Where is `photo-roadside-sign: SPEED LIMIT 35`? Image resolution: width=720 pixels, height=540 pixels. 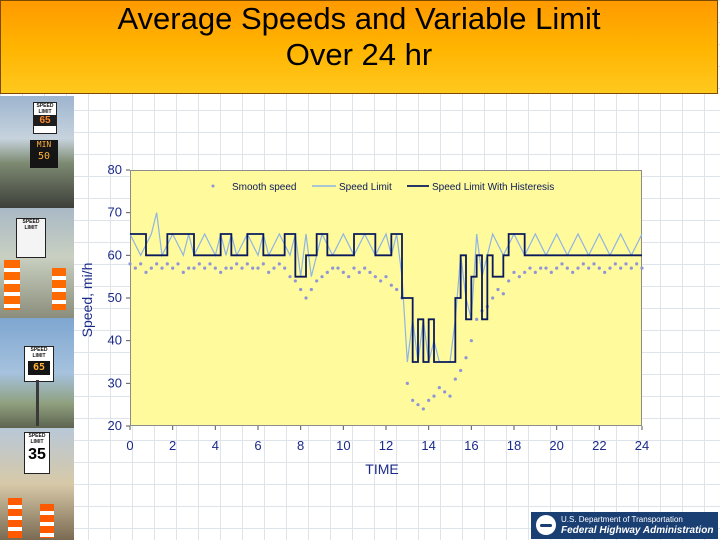
photo-roadside-sign: SPEED LIMIT 35 is located at coordinates (37, 484).